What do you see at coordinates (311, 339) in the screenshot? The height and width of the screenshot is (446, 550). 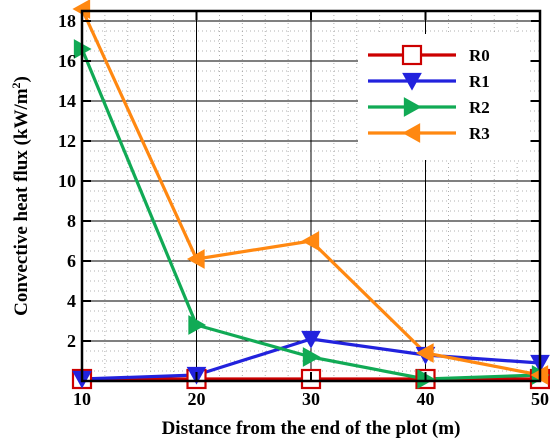 I see `data-point-r1` at bounding box center [311, 339].